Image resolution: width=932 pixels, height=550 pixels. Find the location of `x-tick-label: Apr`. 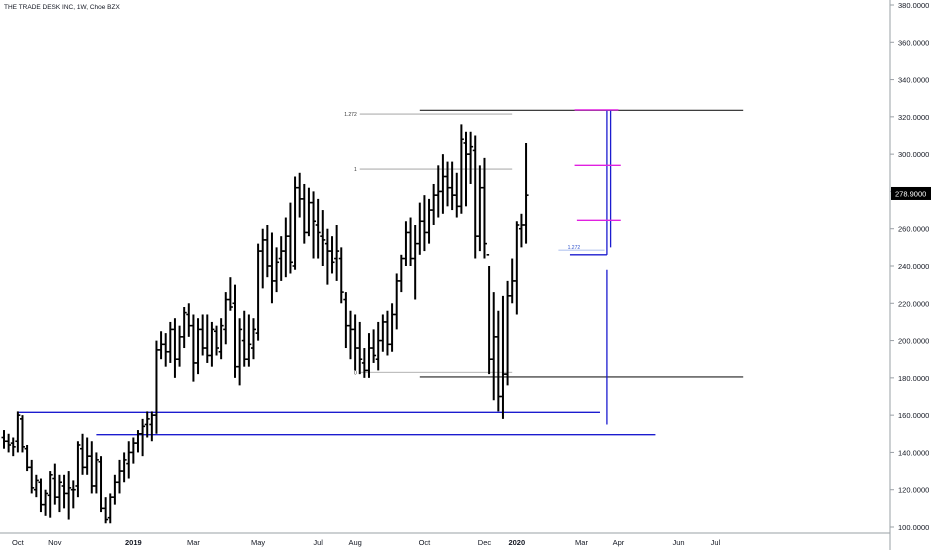

x-tick-label: Apr is located at coordinates (619, 542).